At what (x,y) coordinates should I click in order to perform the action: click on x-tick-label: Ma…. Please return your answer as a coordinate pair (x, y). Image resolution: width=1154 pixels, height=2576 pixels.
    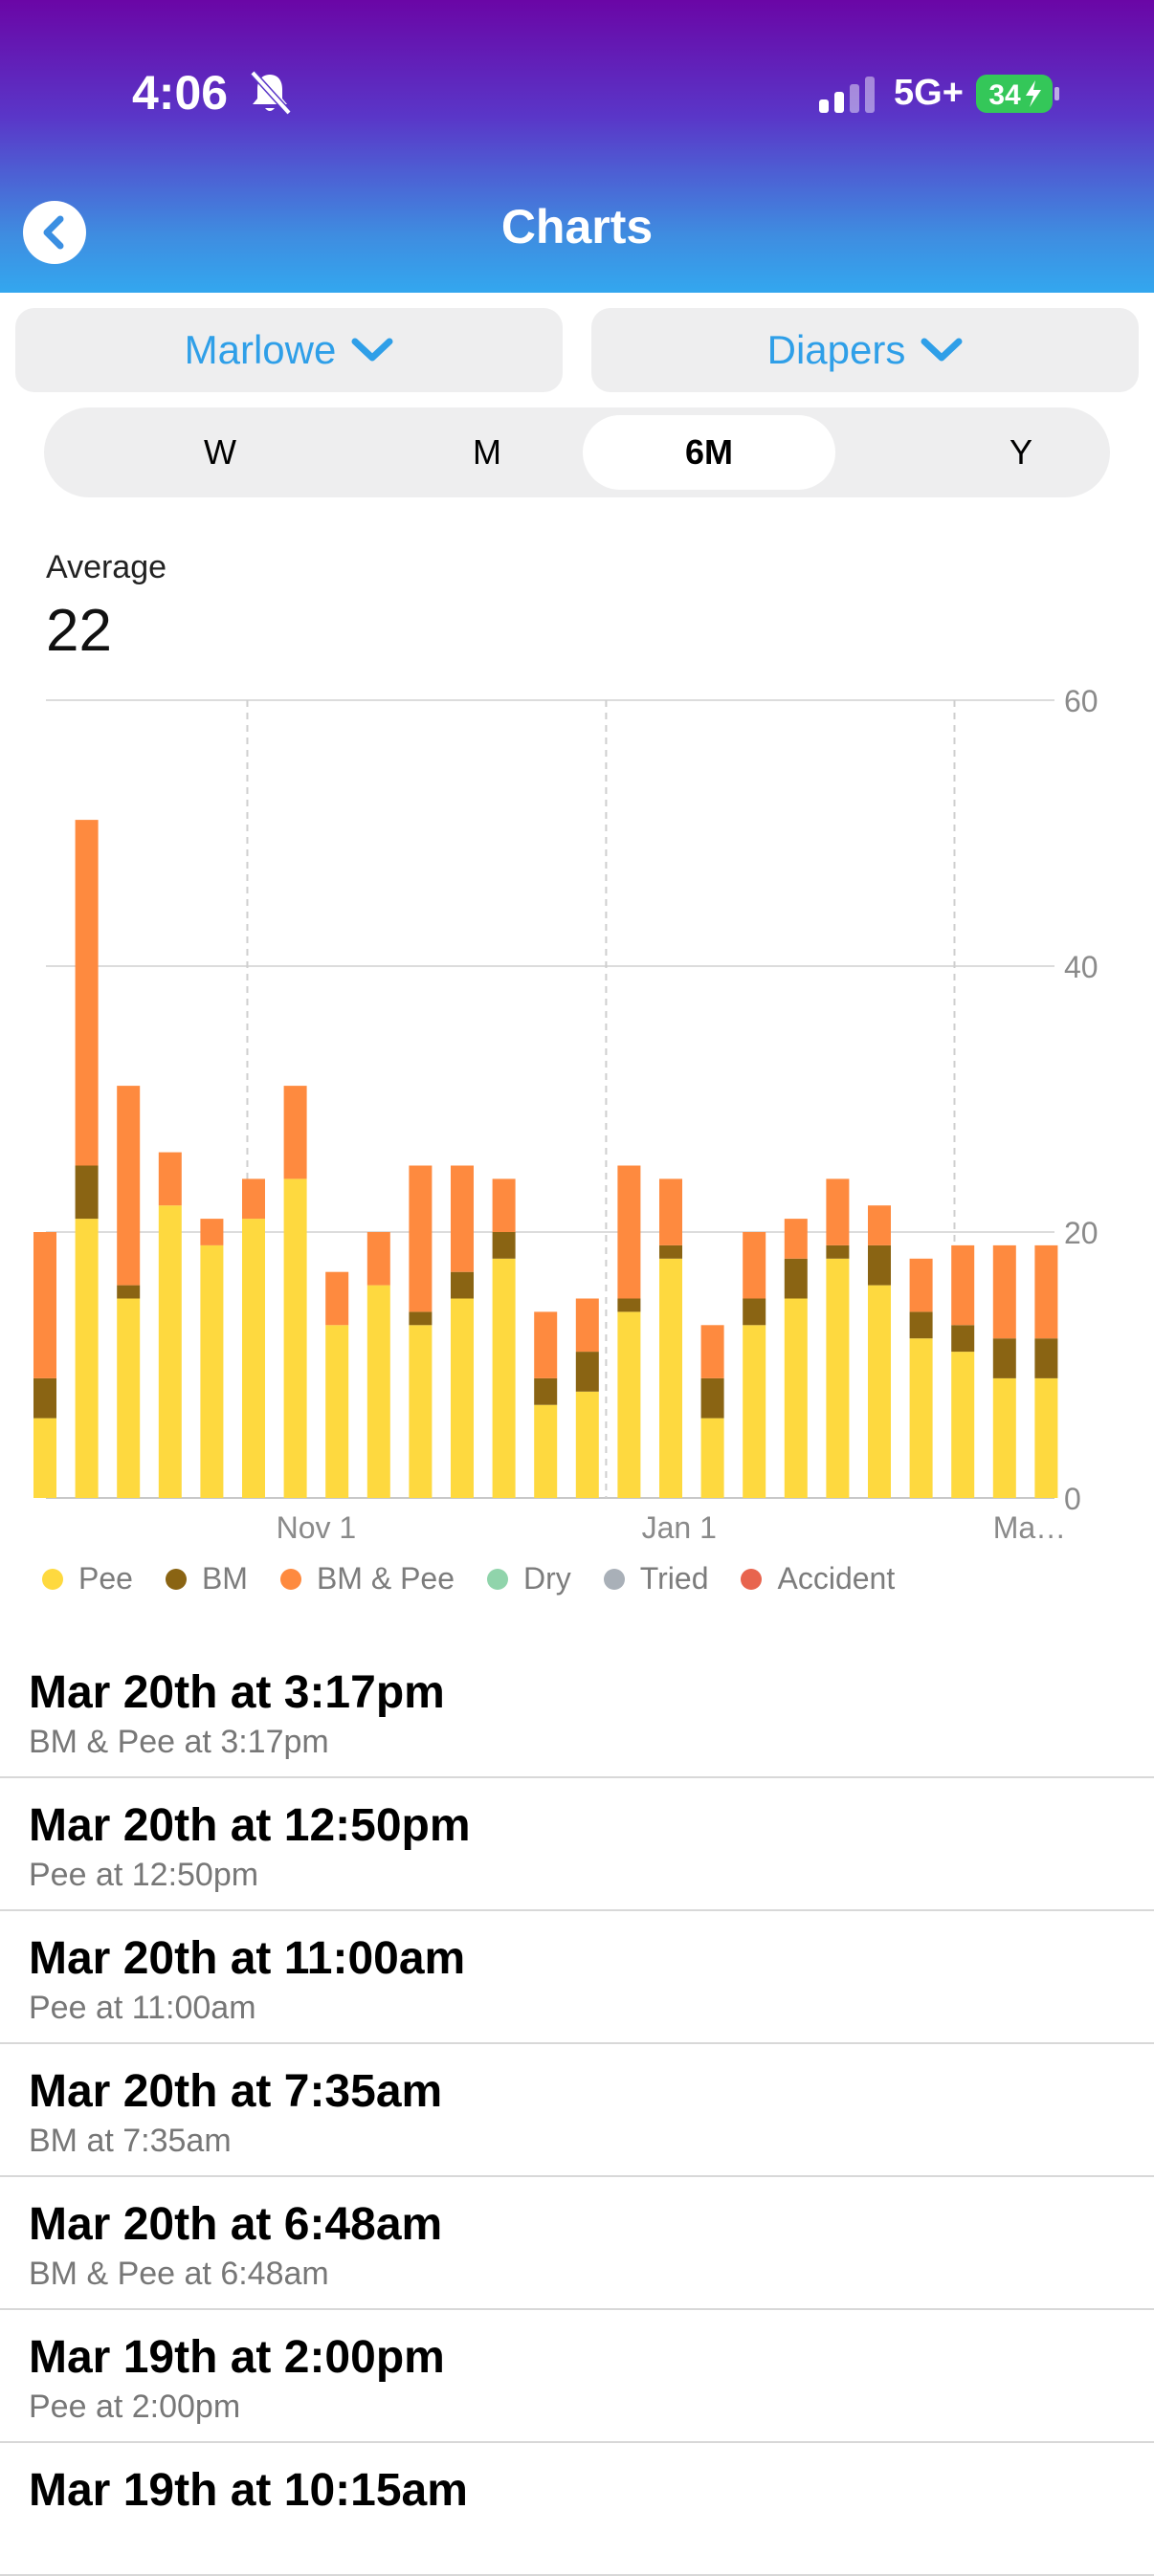
    Looking at the image, I should click on (1029, 1527).